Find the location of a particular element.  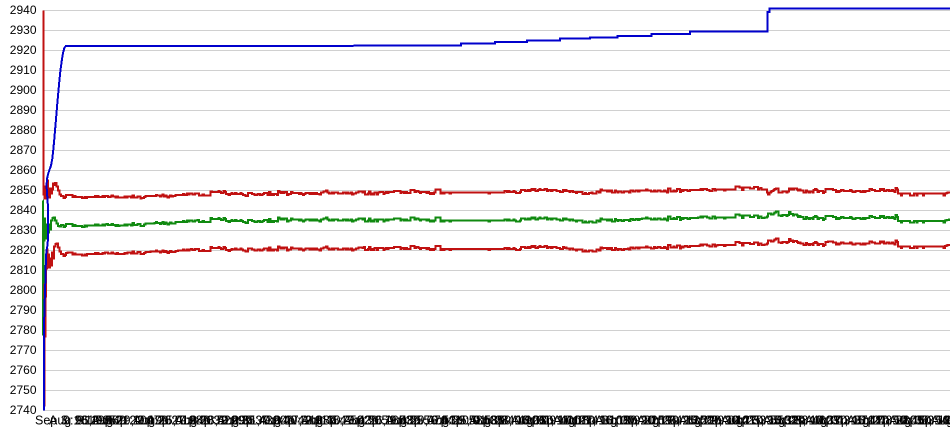

svg-text: Aug 30, 10:17p is located at coordinates (637, 421).